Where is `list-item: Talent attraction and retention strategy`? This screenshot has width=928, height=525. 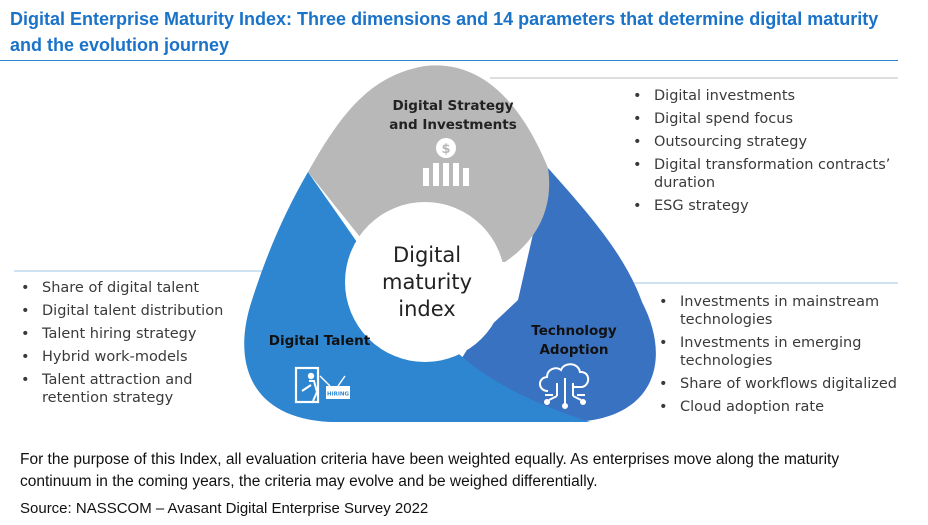
list-item: Talent attraction and retention strategy is located at coordinates (123, 389).